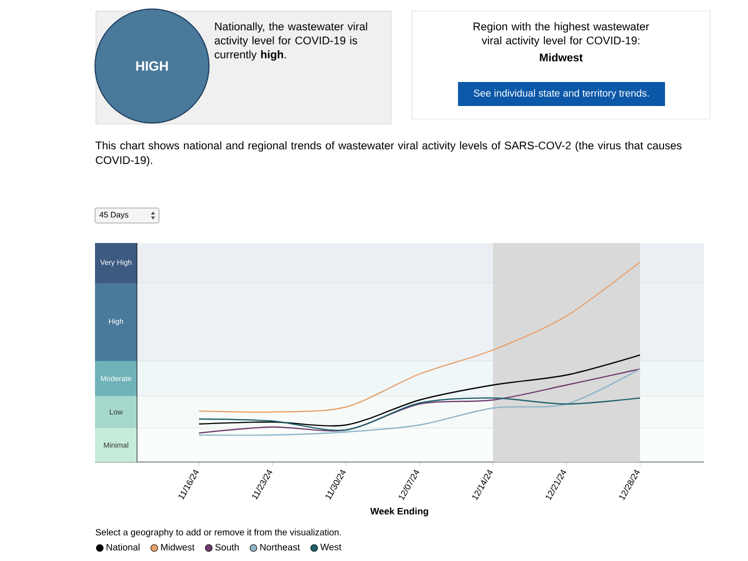  Describe the element at coordinates (561, 94) in the screenshot. I see `text: See individual state and territory trends.` at that location.